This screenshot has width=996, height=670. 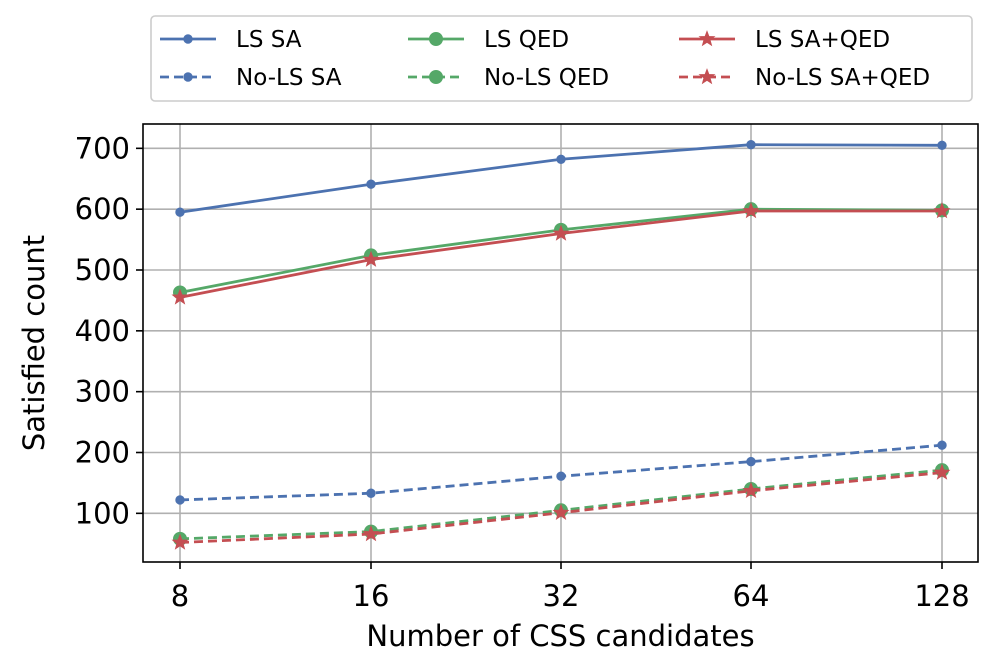 I want to click on x-tick-label: 8, so click(x=180, y=596).